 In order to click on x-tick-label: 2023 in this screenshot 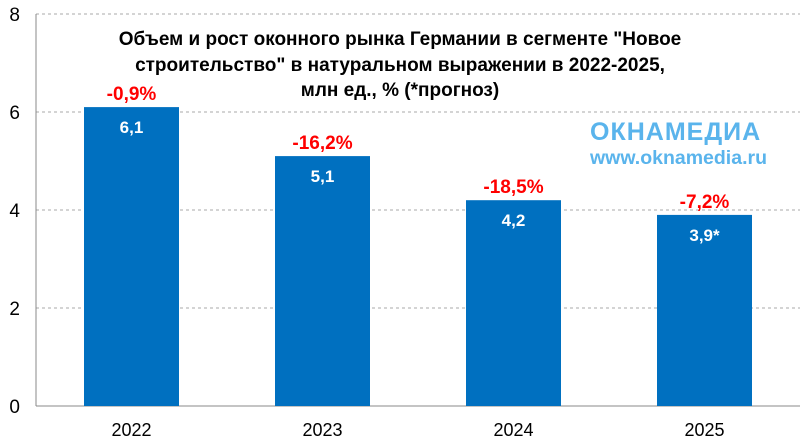, I will do `click(322, 430)`.